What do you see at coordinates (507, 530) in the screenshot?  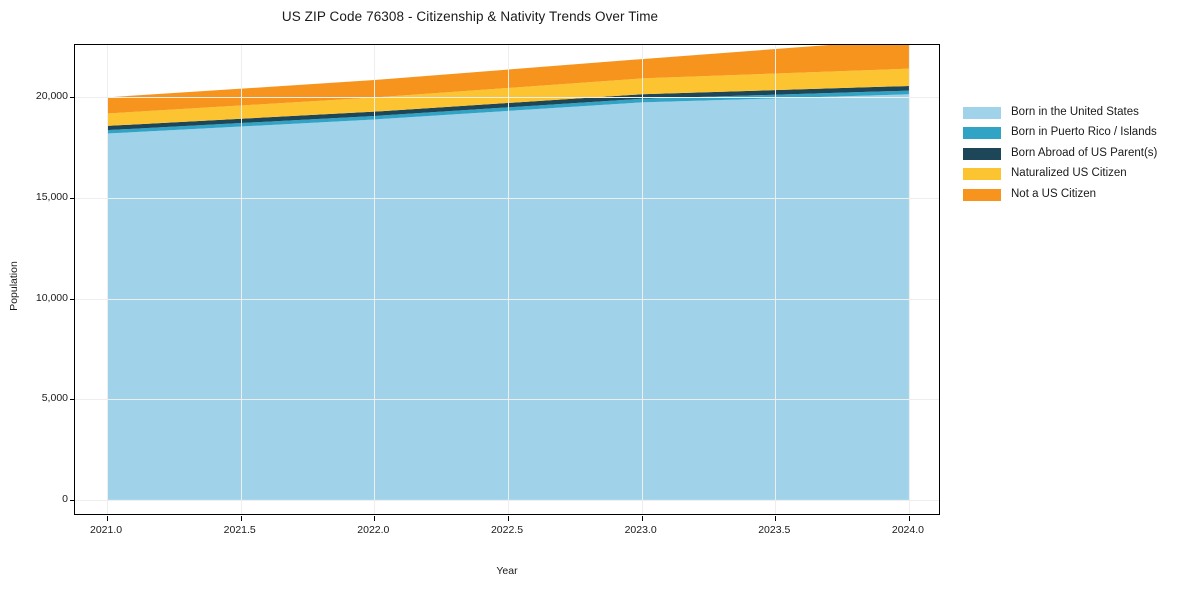 I see `x-tick-label: 2022.5` at bounding box center [507, 530].